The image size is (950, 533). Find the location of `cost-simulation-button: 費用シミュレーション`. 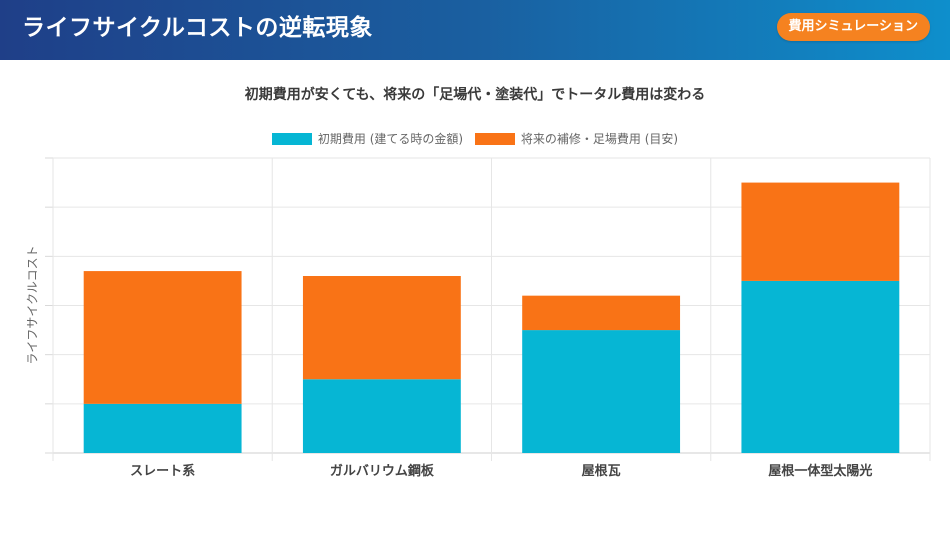

cost-simulation-button: 費用シミュレーション is located at coordinates (853, 27).